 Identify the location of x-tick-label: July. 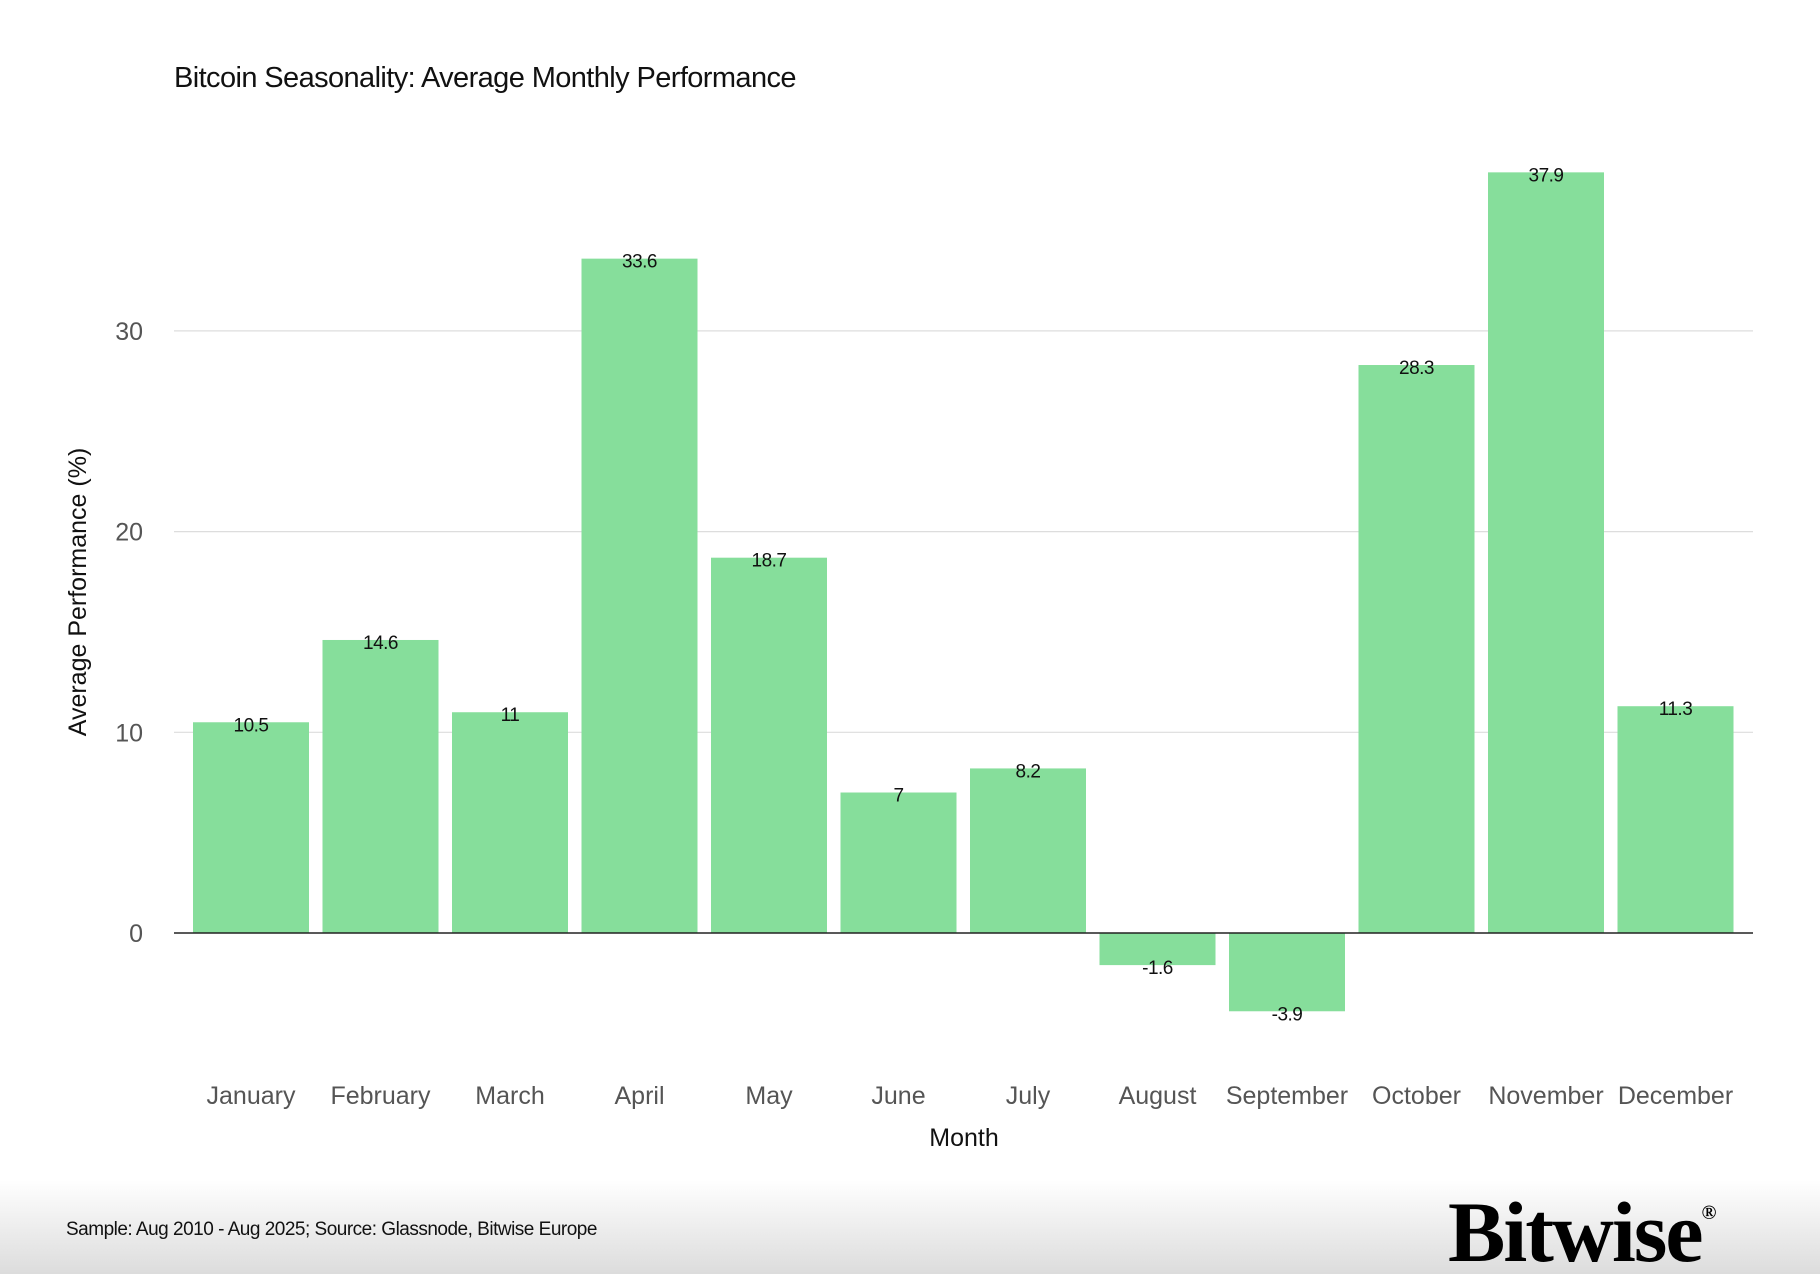
(1028, 1096).